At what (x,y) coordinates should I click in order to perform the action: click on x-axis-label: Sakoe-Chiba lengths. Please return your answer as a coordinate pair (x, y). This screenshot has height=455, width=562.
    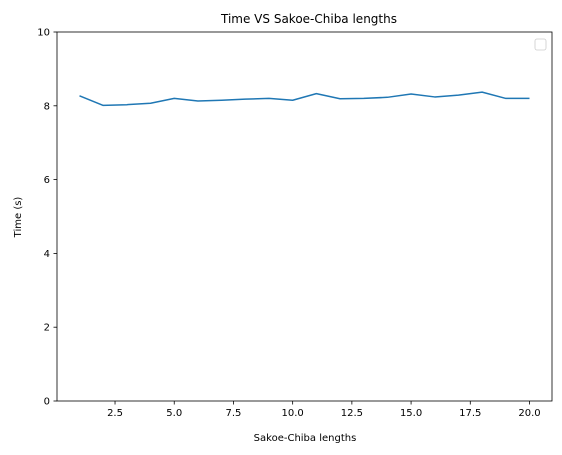
    Looking at the image, I should click on (305, 438).